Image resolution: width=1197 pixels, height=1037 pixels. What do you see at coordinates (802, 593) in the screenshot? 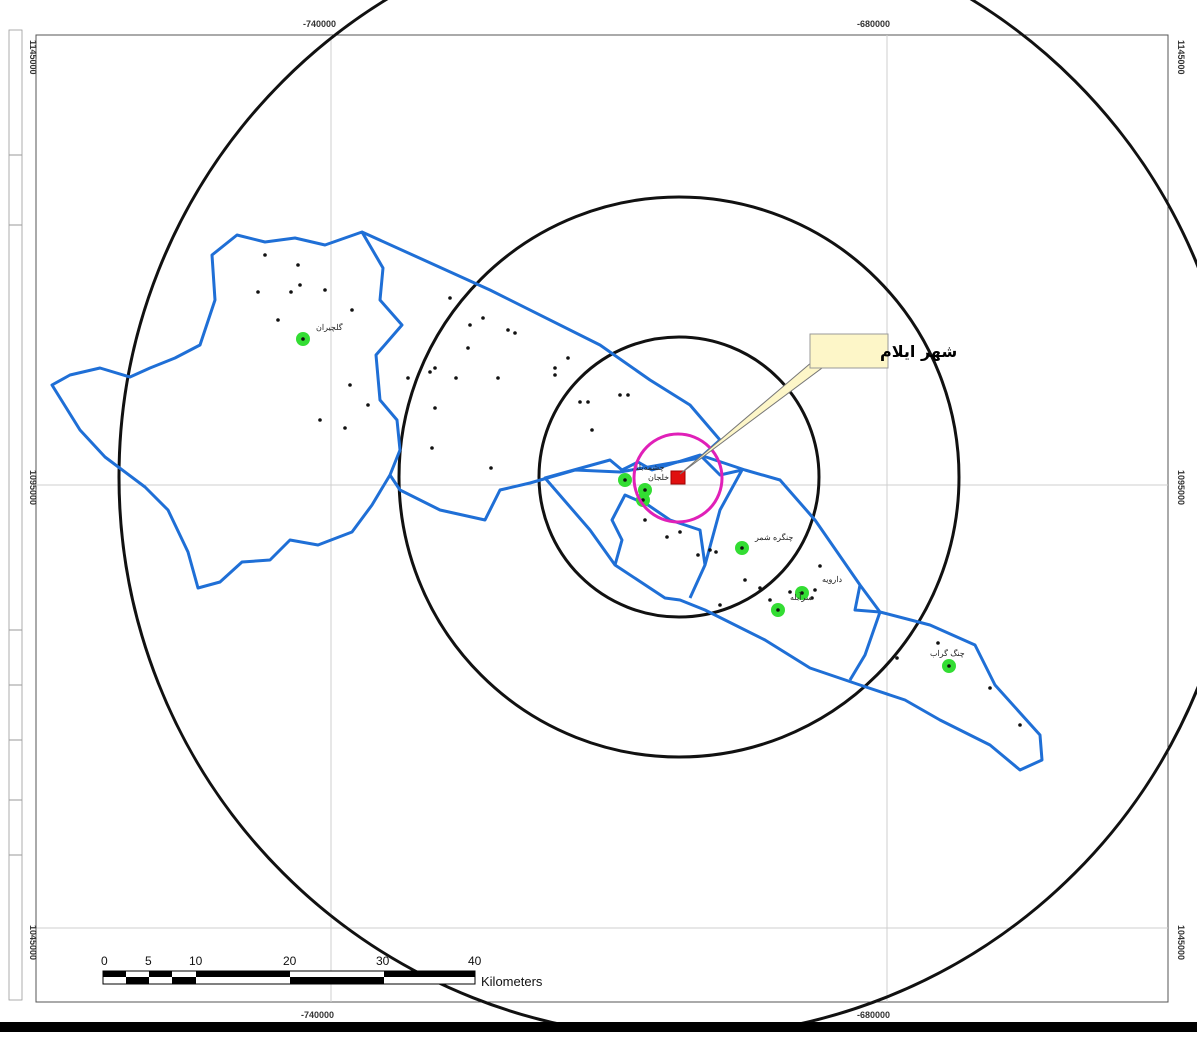
I see `village-marker-daruye` at bounding box center [802, 593].